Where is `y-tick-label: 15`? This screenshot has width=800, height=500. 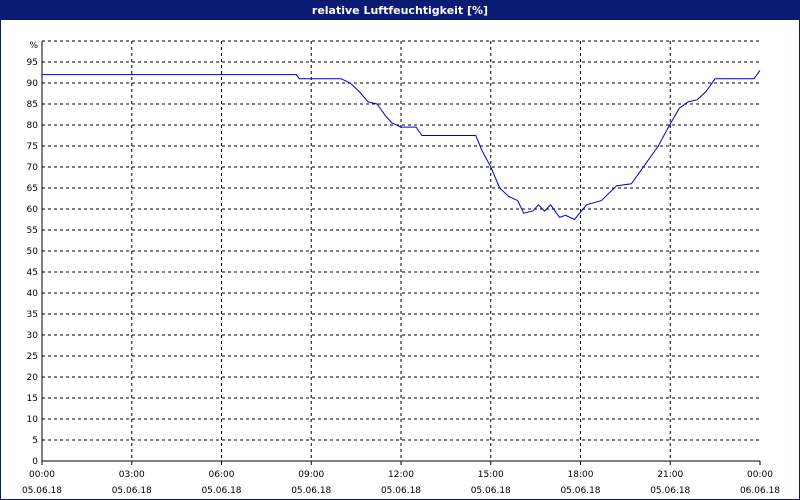
y-tick-label: 15 is located at coordinates (32, 399).